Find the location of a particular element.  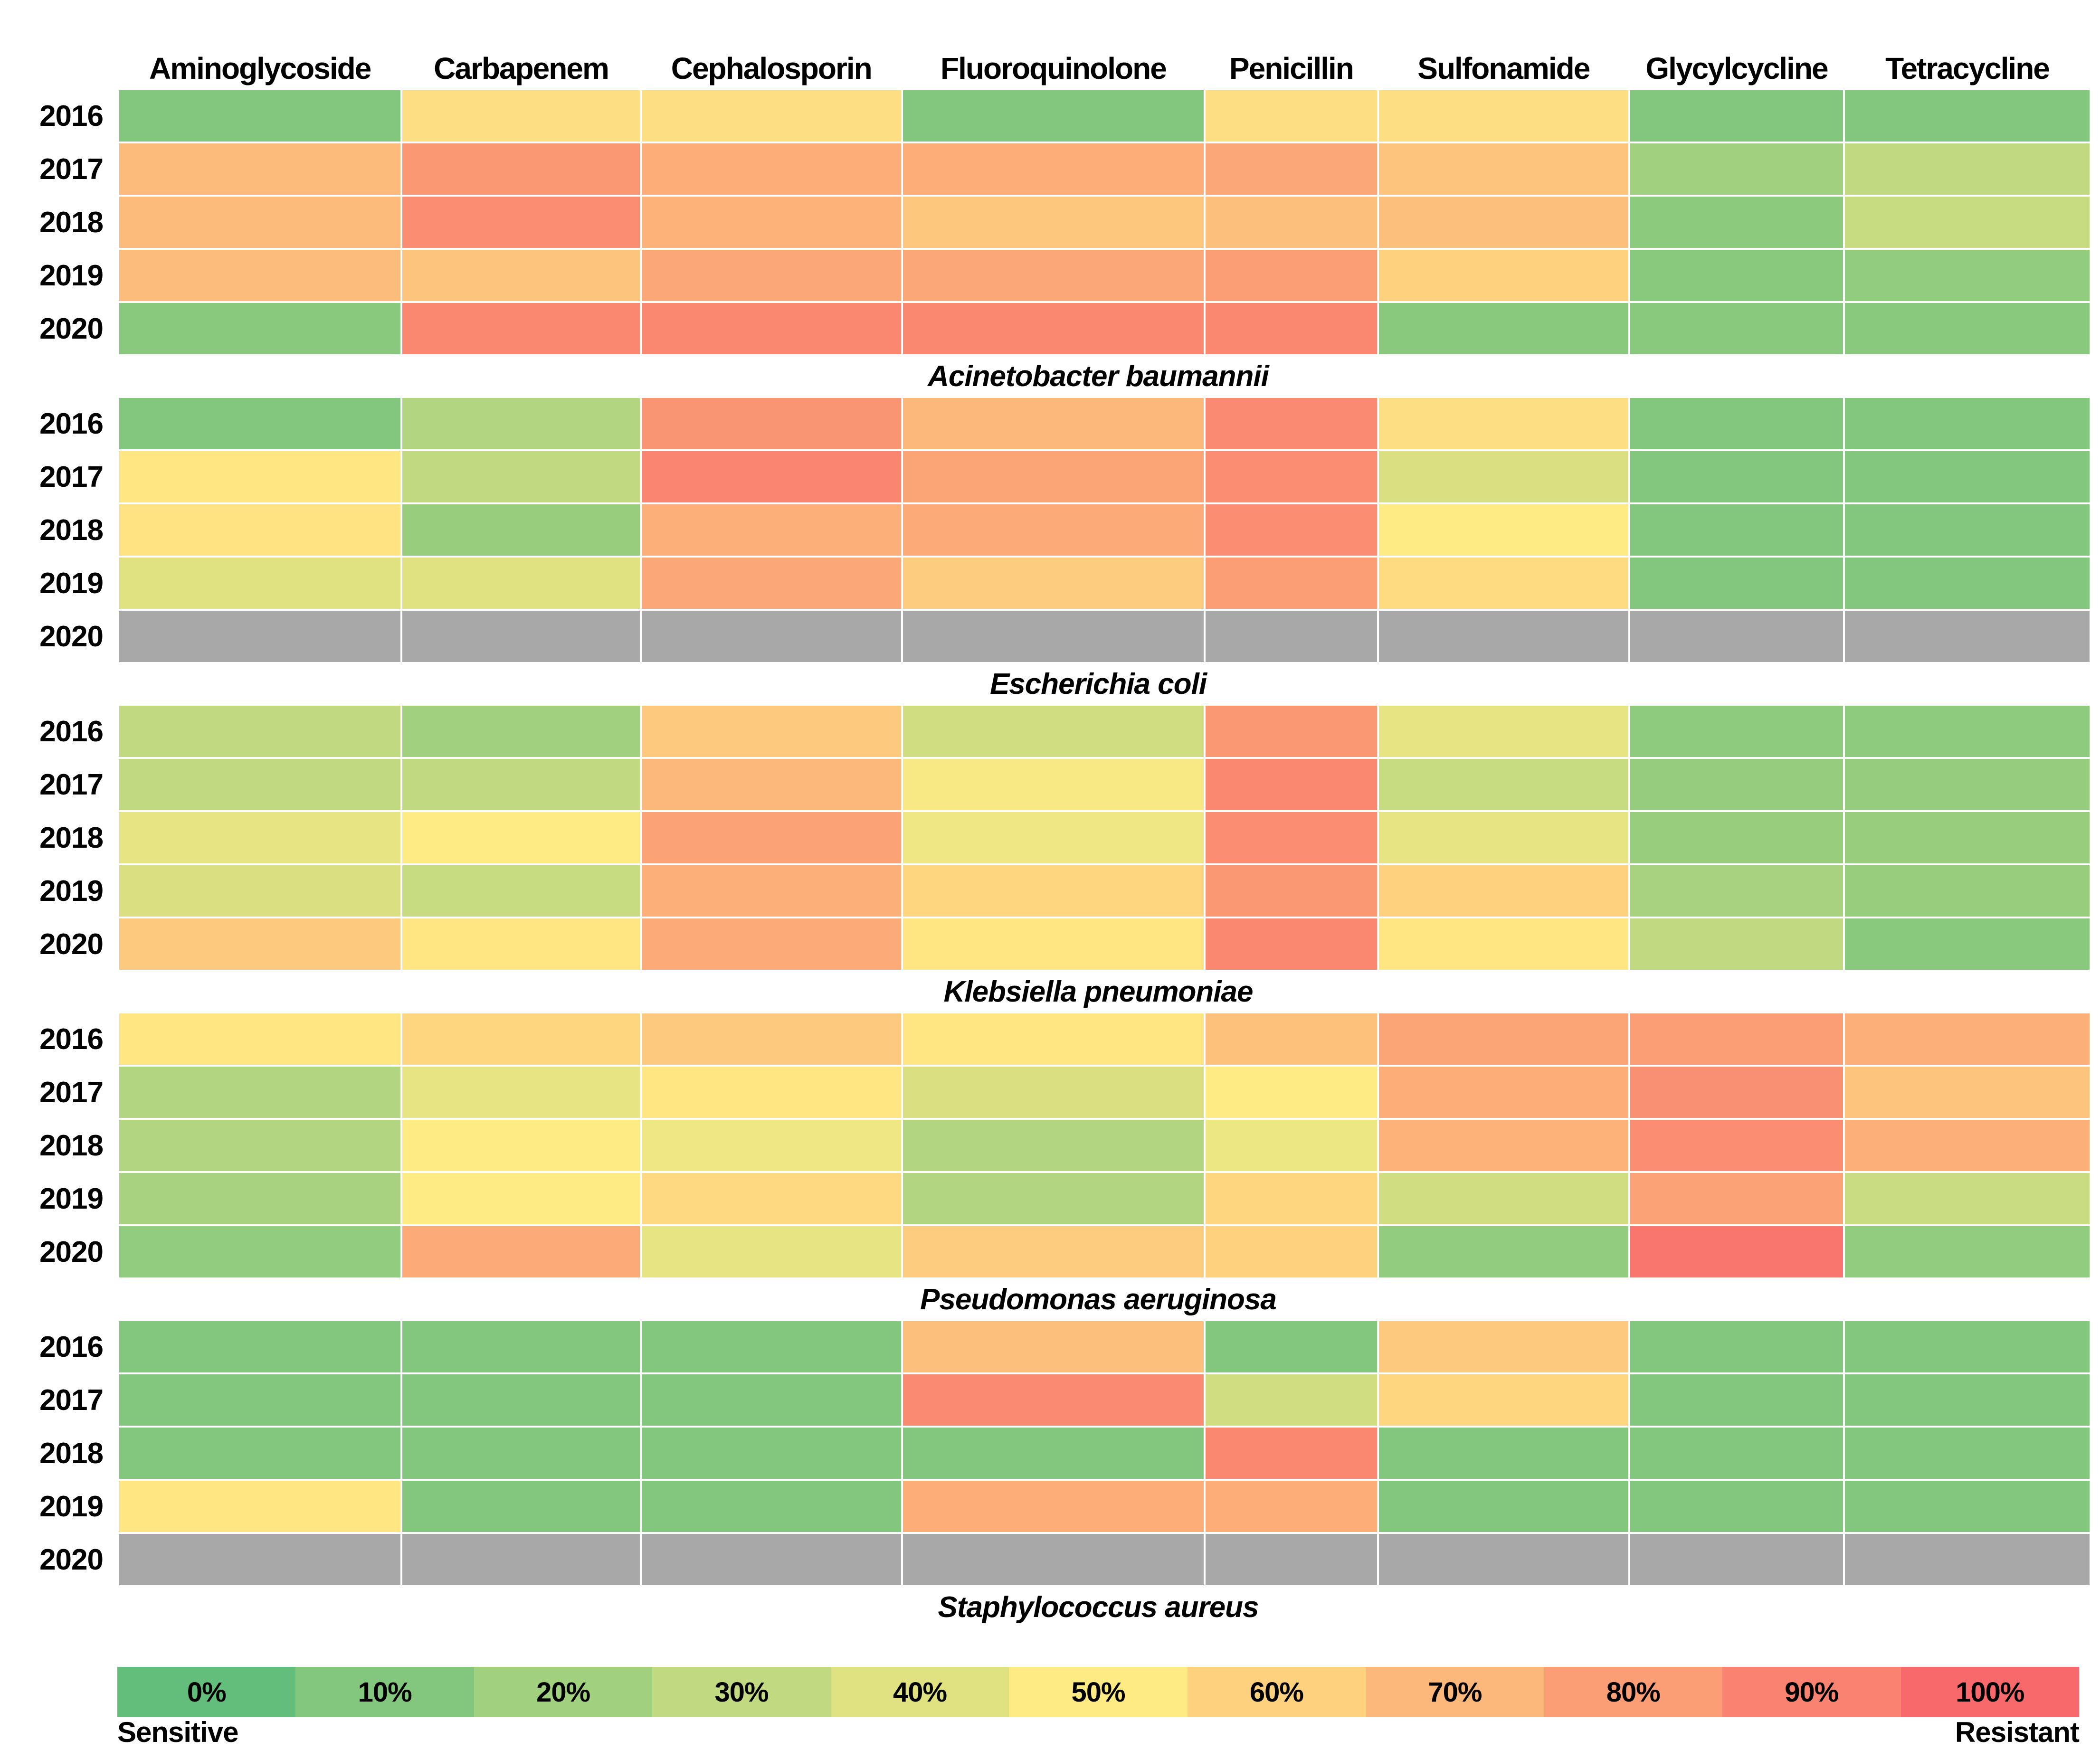

column-header-tetracycline: Tetracycline is located at coordinates (1967, 68).